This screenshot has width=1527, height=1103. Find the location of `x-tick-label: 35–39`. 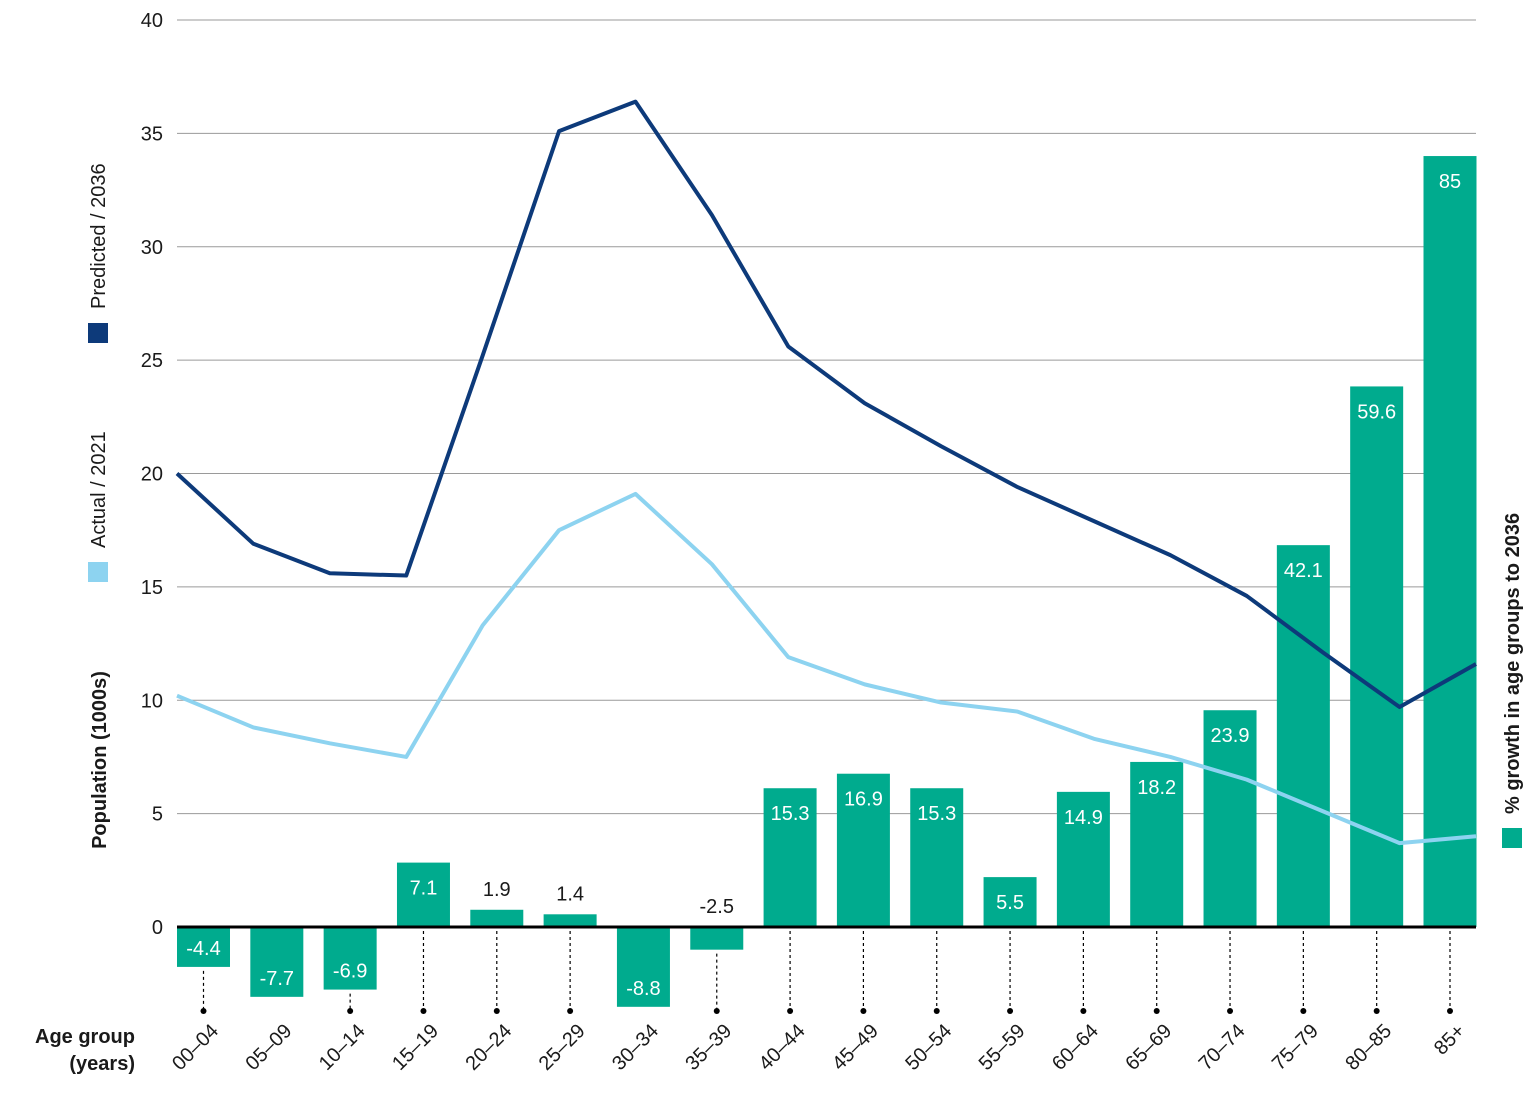

x-tick-label: 35–39 is located at coordinates (708, 1047).